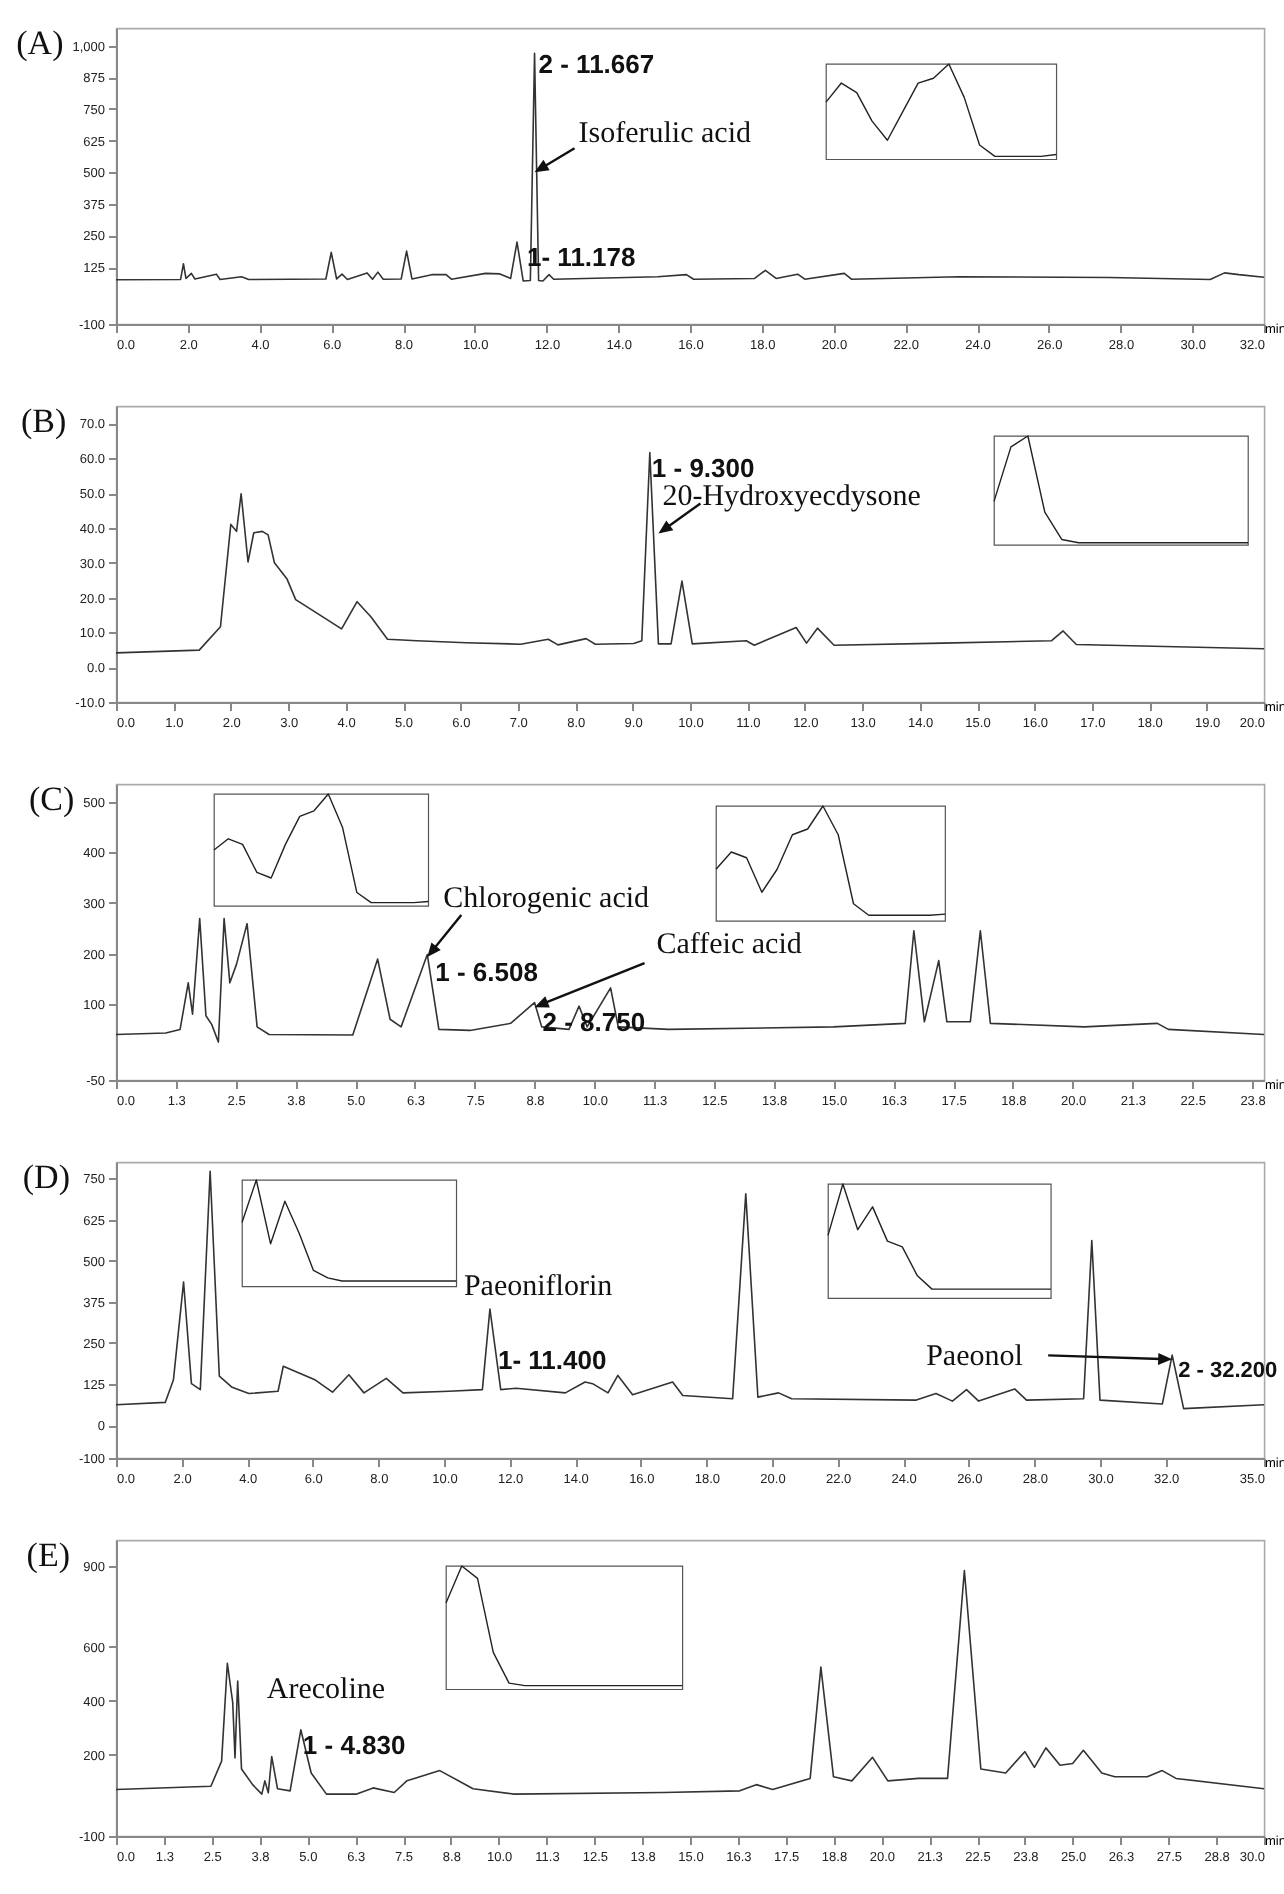  Describe the element at coordinates (596, 64) in the screenshot. I see `annotation: 2 - 11.667` at that location.